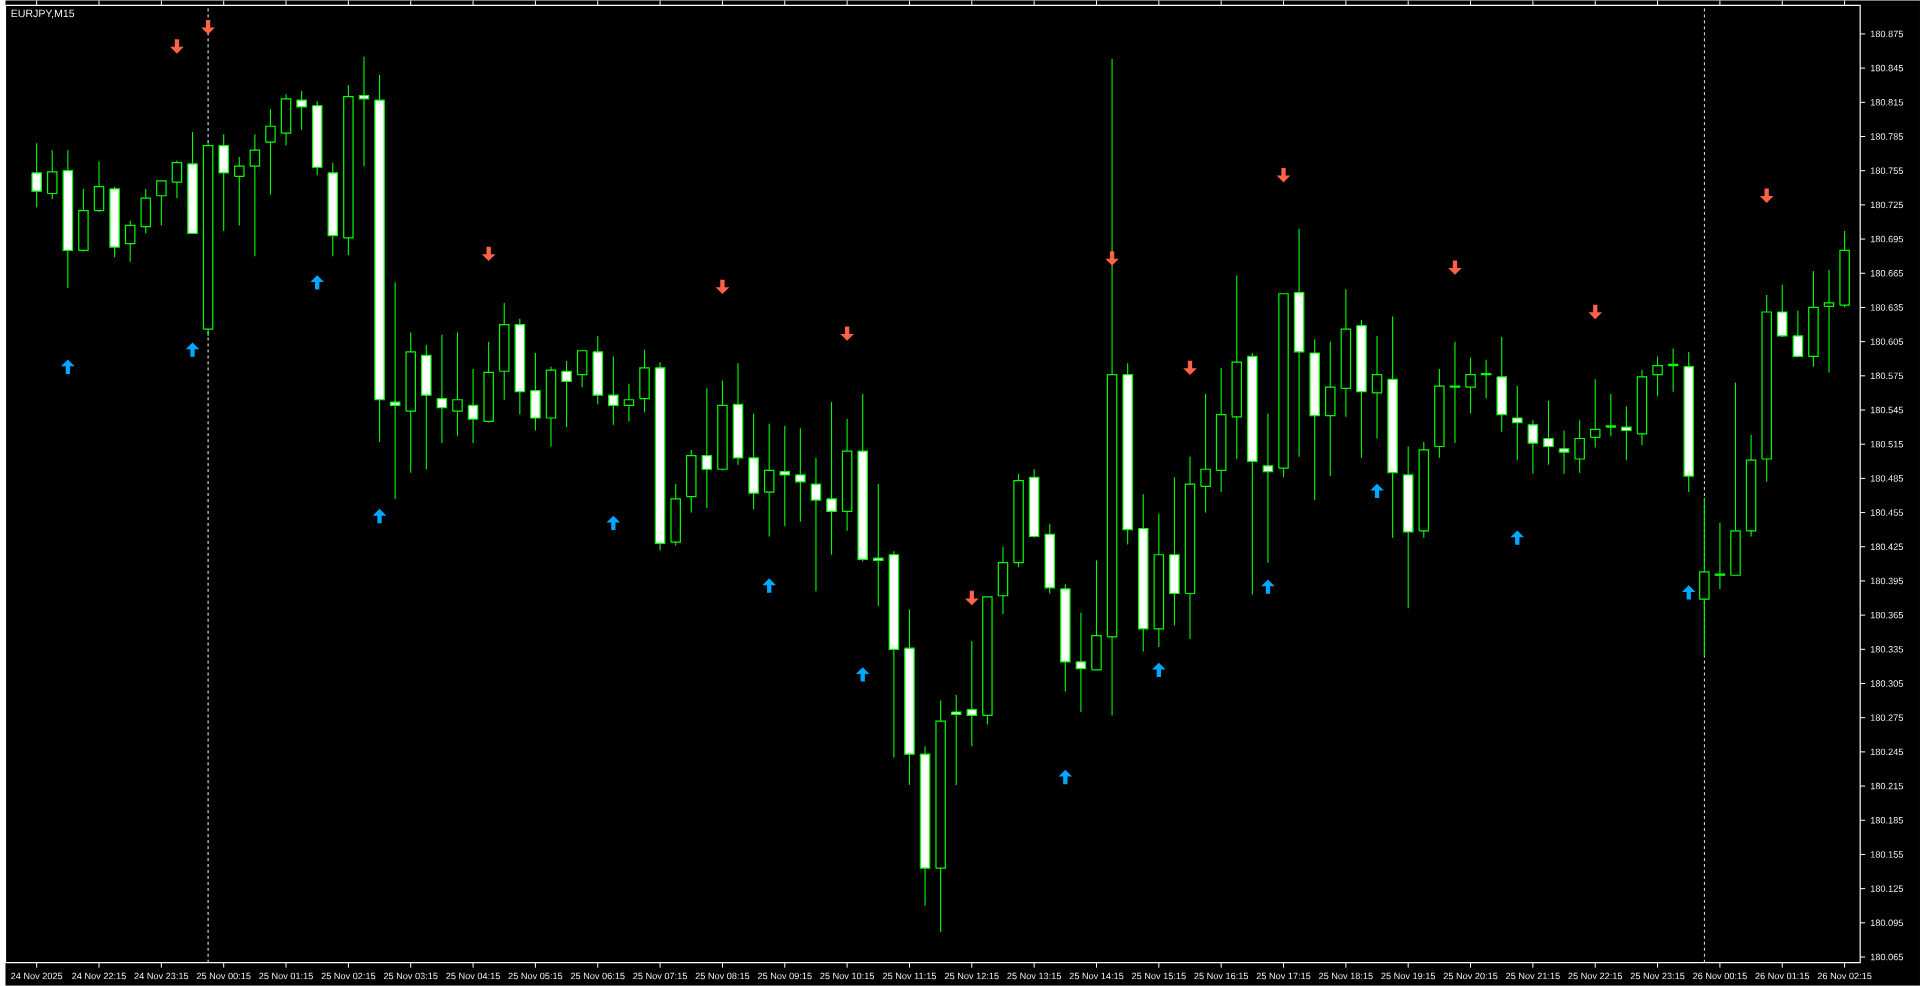 Image resolution: width=1920 pixels, height=986 pixels. What do you see at coordinates (1886, 923) in the screenshot?
I see `y-tick-label: 180.095` at bounding box center [1886, 923].